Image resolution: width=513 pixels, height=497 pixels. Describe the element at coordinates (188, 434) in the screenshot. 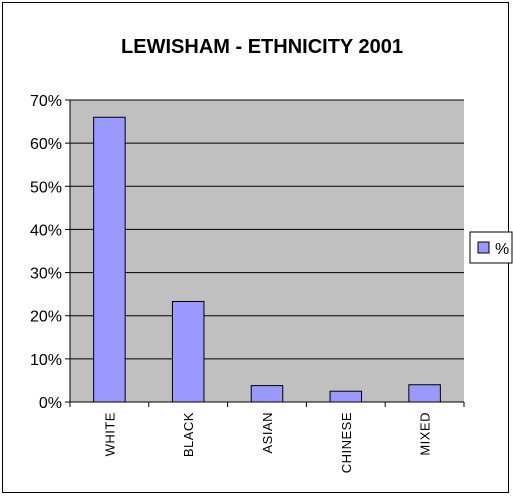

I see `x-tick-label-black: BLACK` at that location.